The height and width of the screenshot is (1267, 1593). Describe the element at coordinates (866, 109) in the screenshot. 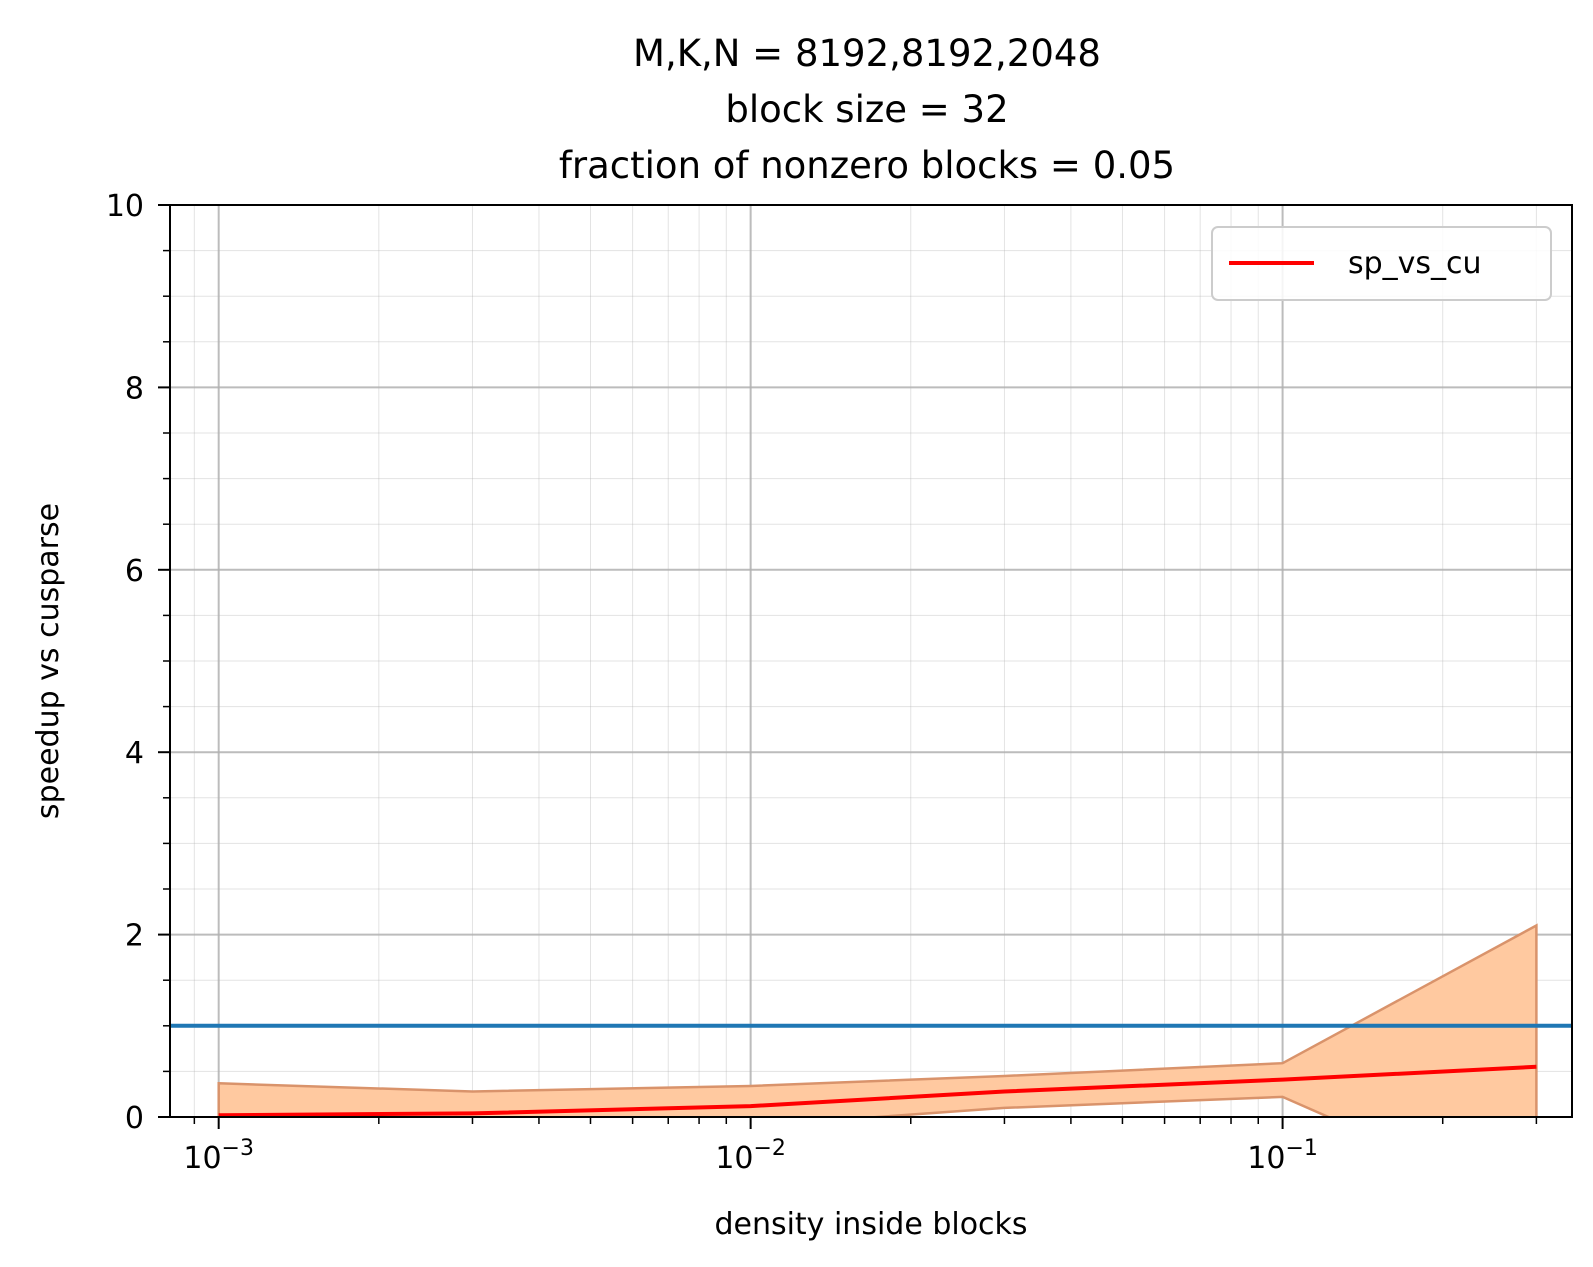

I see `chart-title-line-2: block size = 32` at that location.